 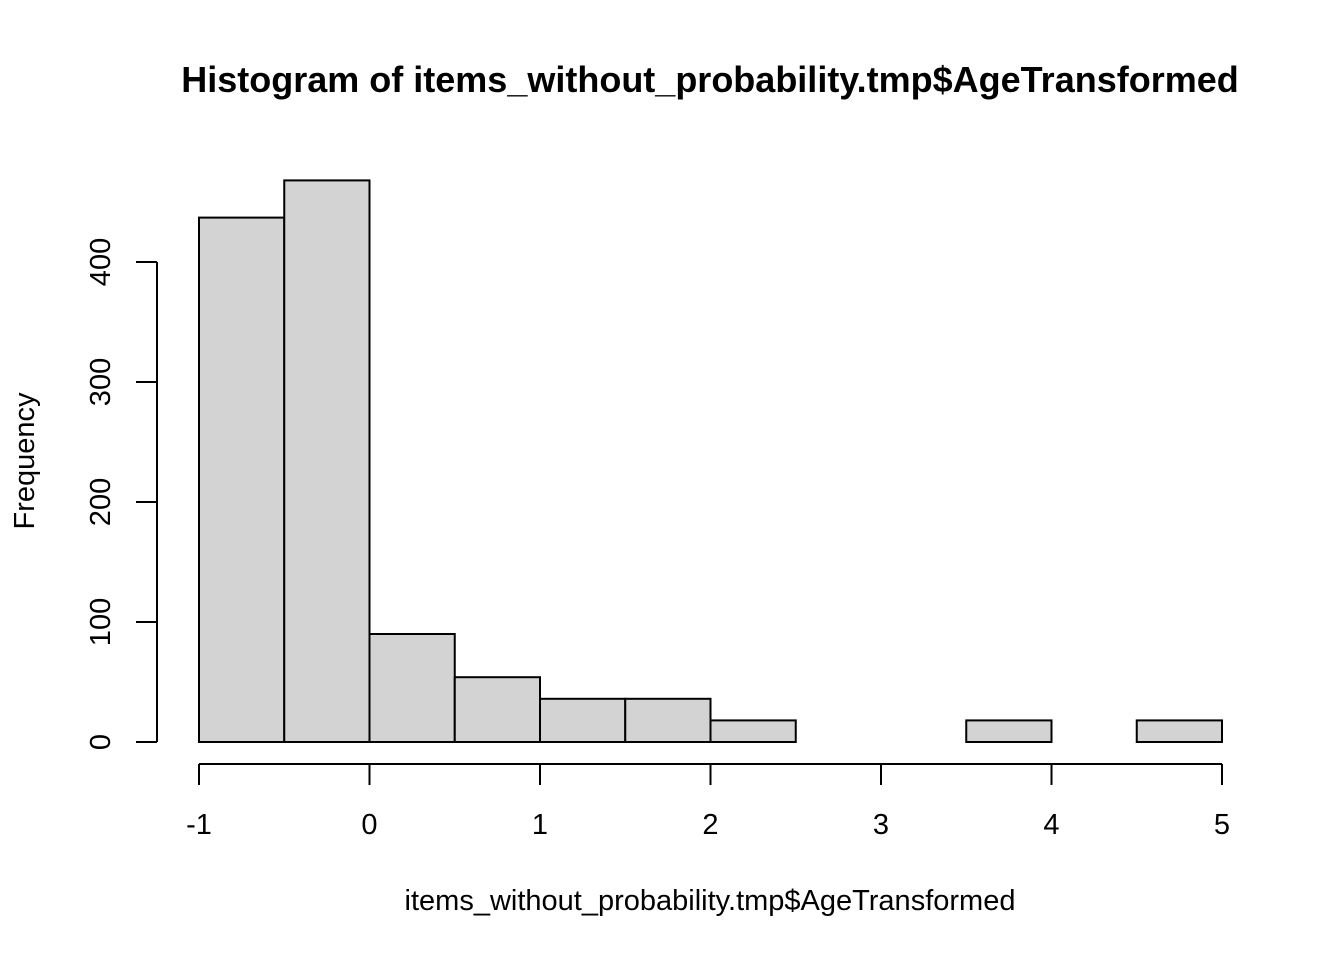 What do you see at coordinates (1051, 825) in the screenshot?
I see `x-tick-label: 4` at bounding box center [1051, 825].